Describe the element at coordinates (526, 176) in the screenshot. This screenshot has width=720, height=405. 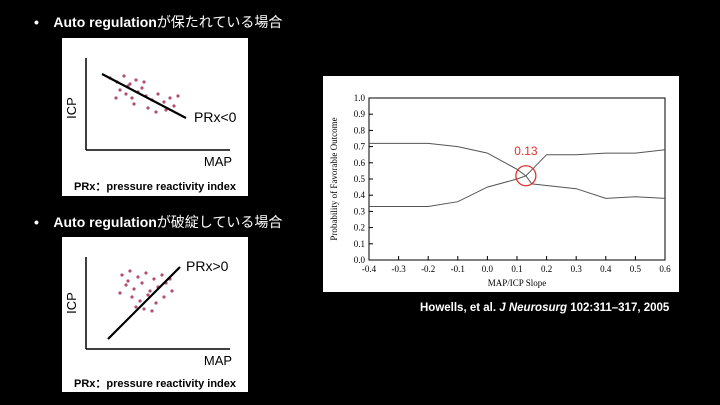
I see `crossing-highlight-circle` at that location.